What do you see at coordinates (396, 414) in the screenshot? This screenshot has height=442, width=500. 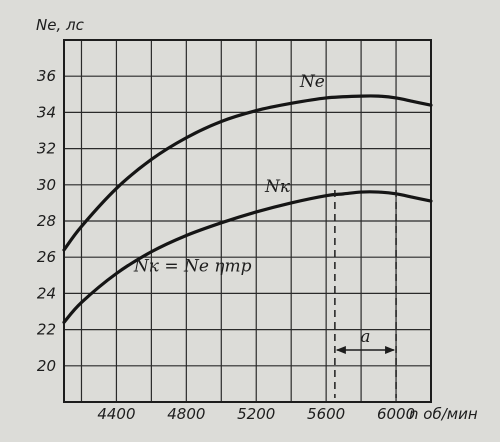 I see `x-tick-label: 6000` at bounding box center [396, 414].